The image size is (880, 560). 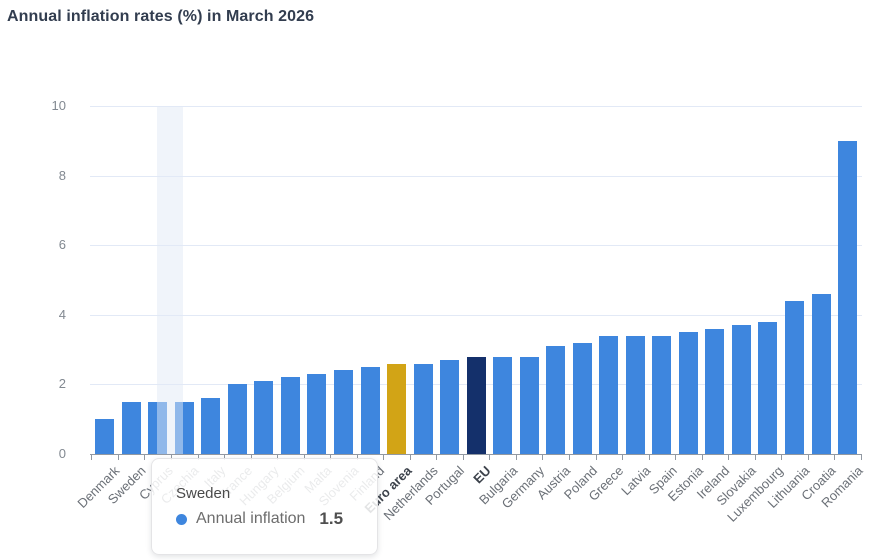 What do you see at coordinates (794, 377) in the screenshot?
I see `bar-lithuania` at bounding box center [794, 377].